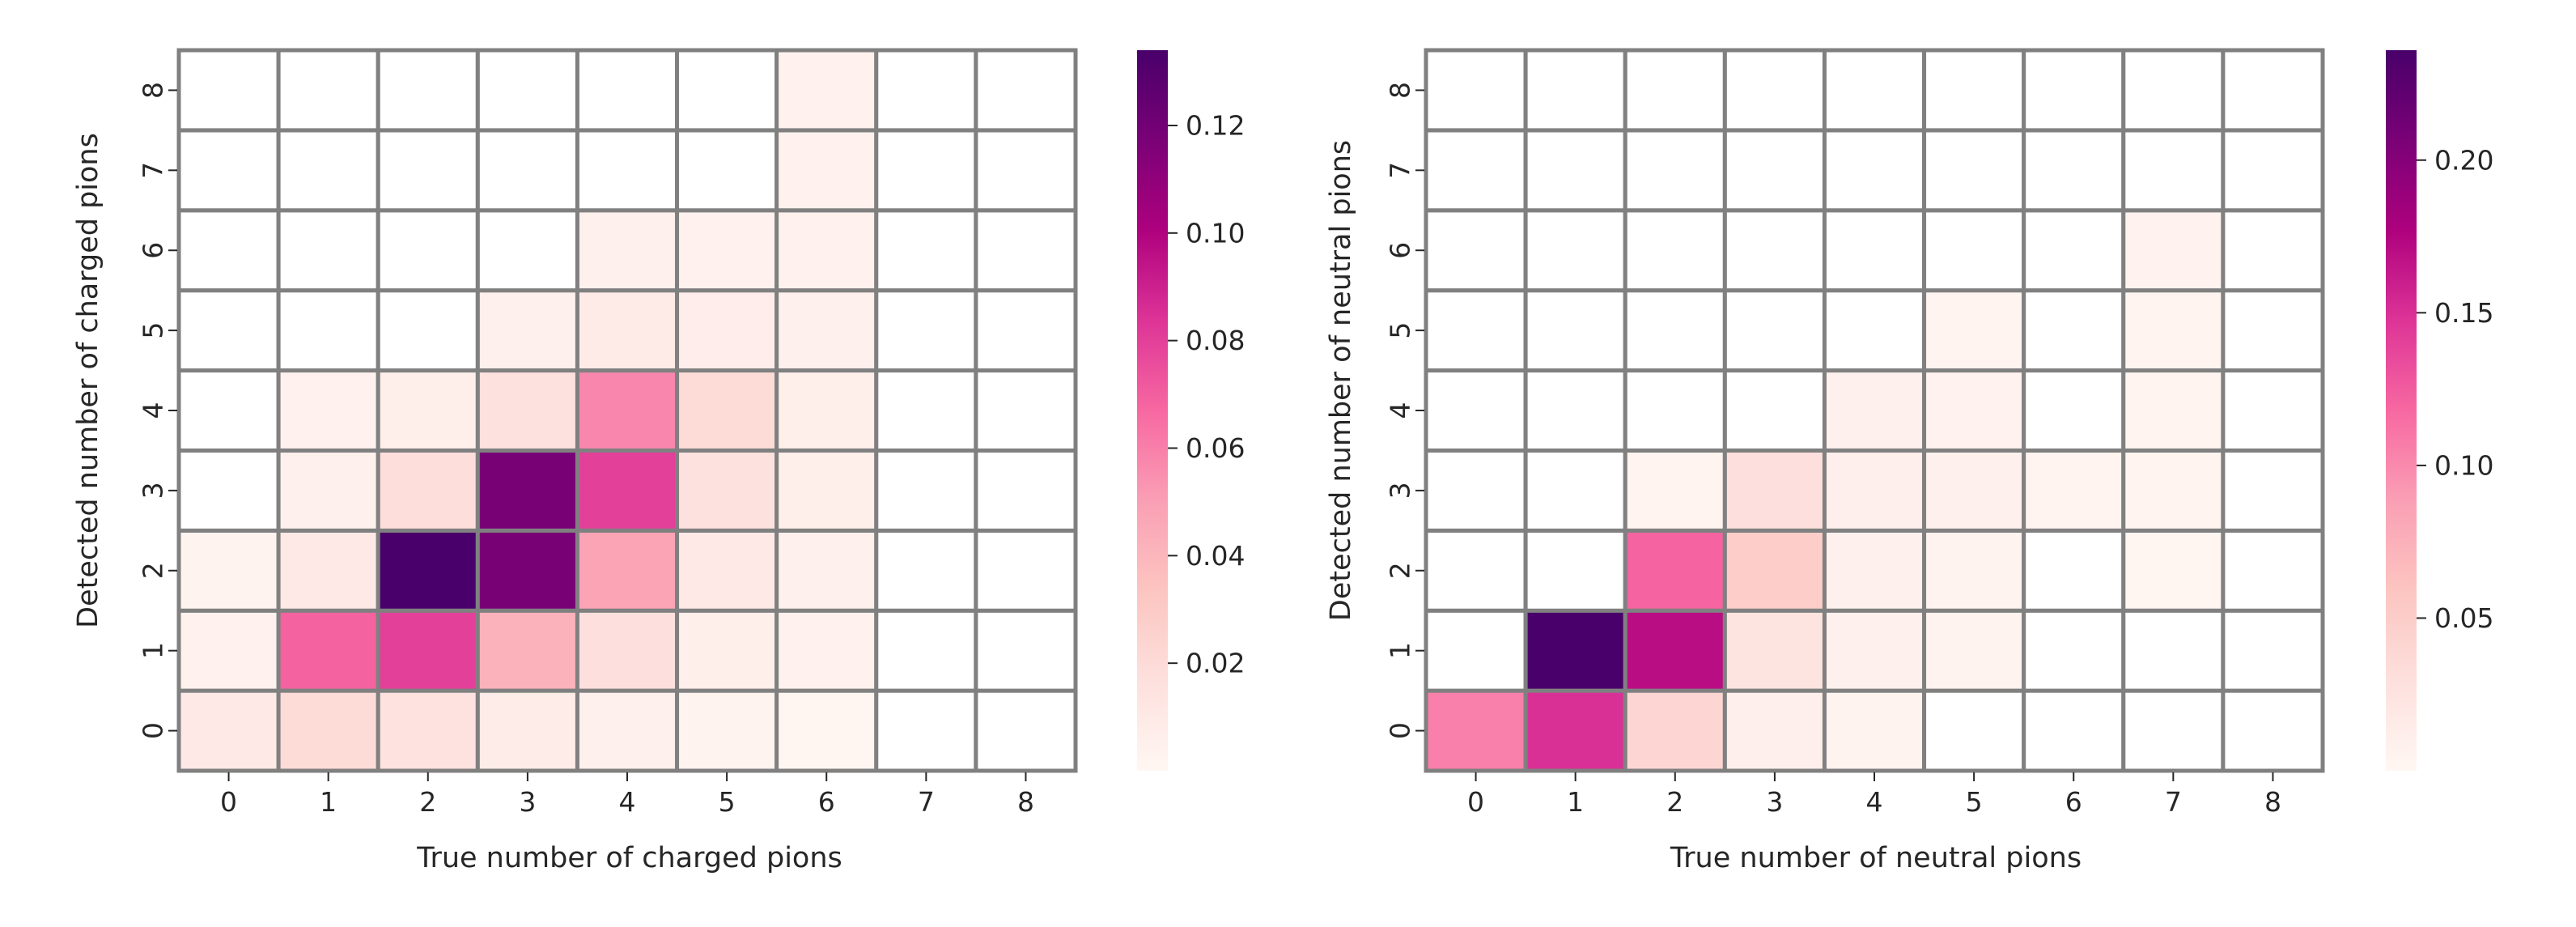 This screenshot has width=2576, height=927. I want to click on x-tick-label: 8, so click(2272, 802).